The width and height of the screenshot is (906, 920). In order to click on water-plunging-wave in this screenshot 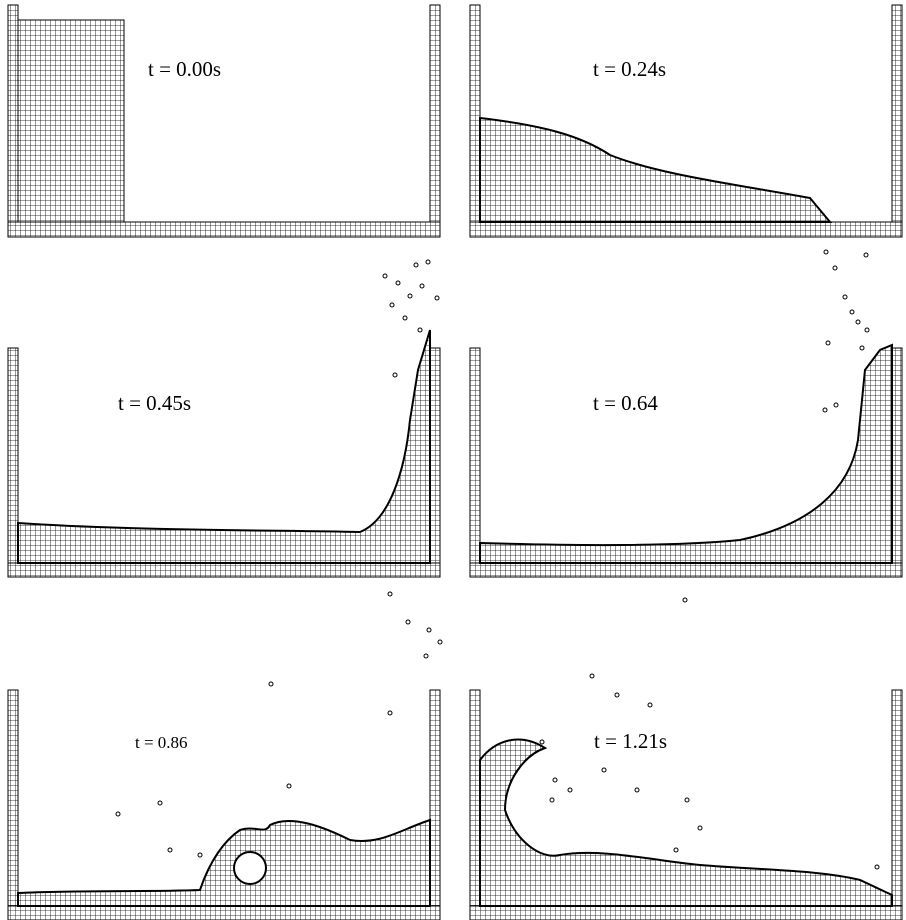, I will do `click(686, 822)`.